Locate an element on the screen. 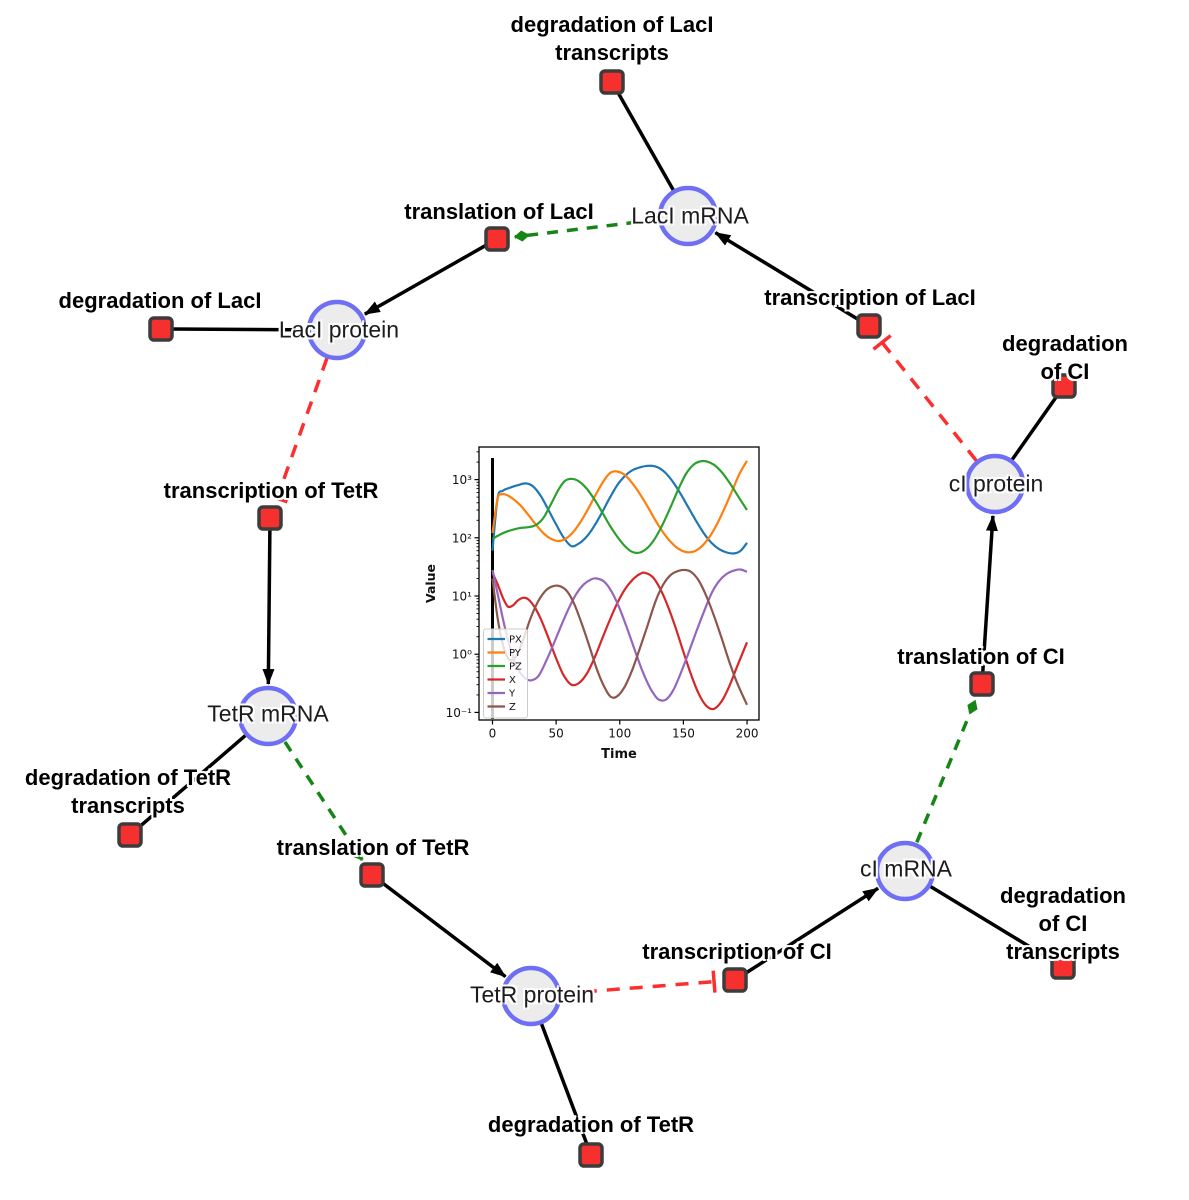 The width and height of the screenshot is (1189, 1200). reaction-node-deg-tetr-transcripts is located at coordinates (130, 835).